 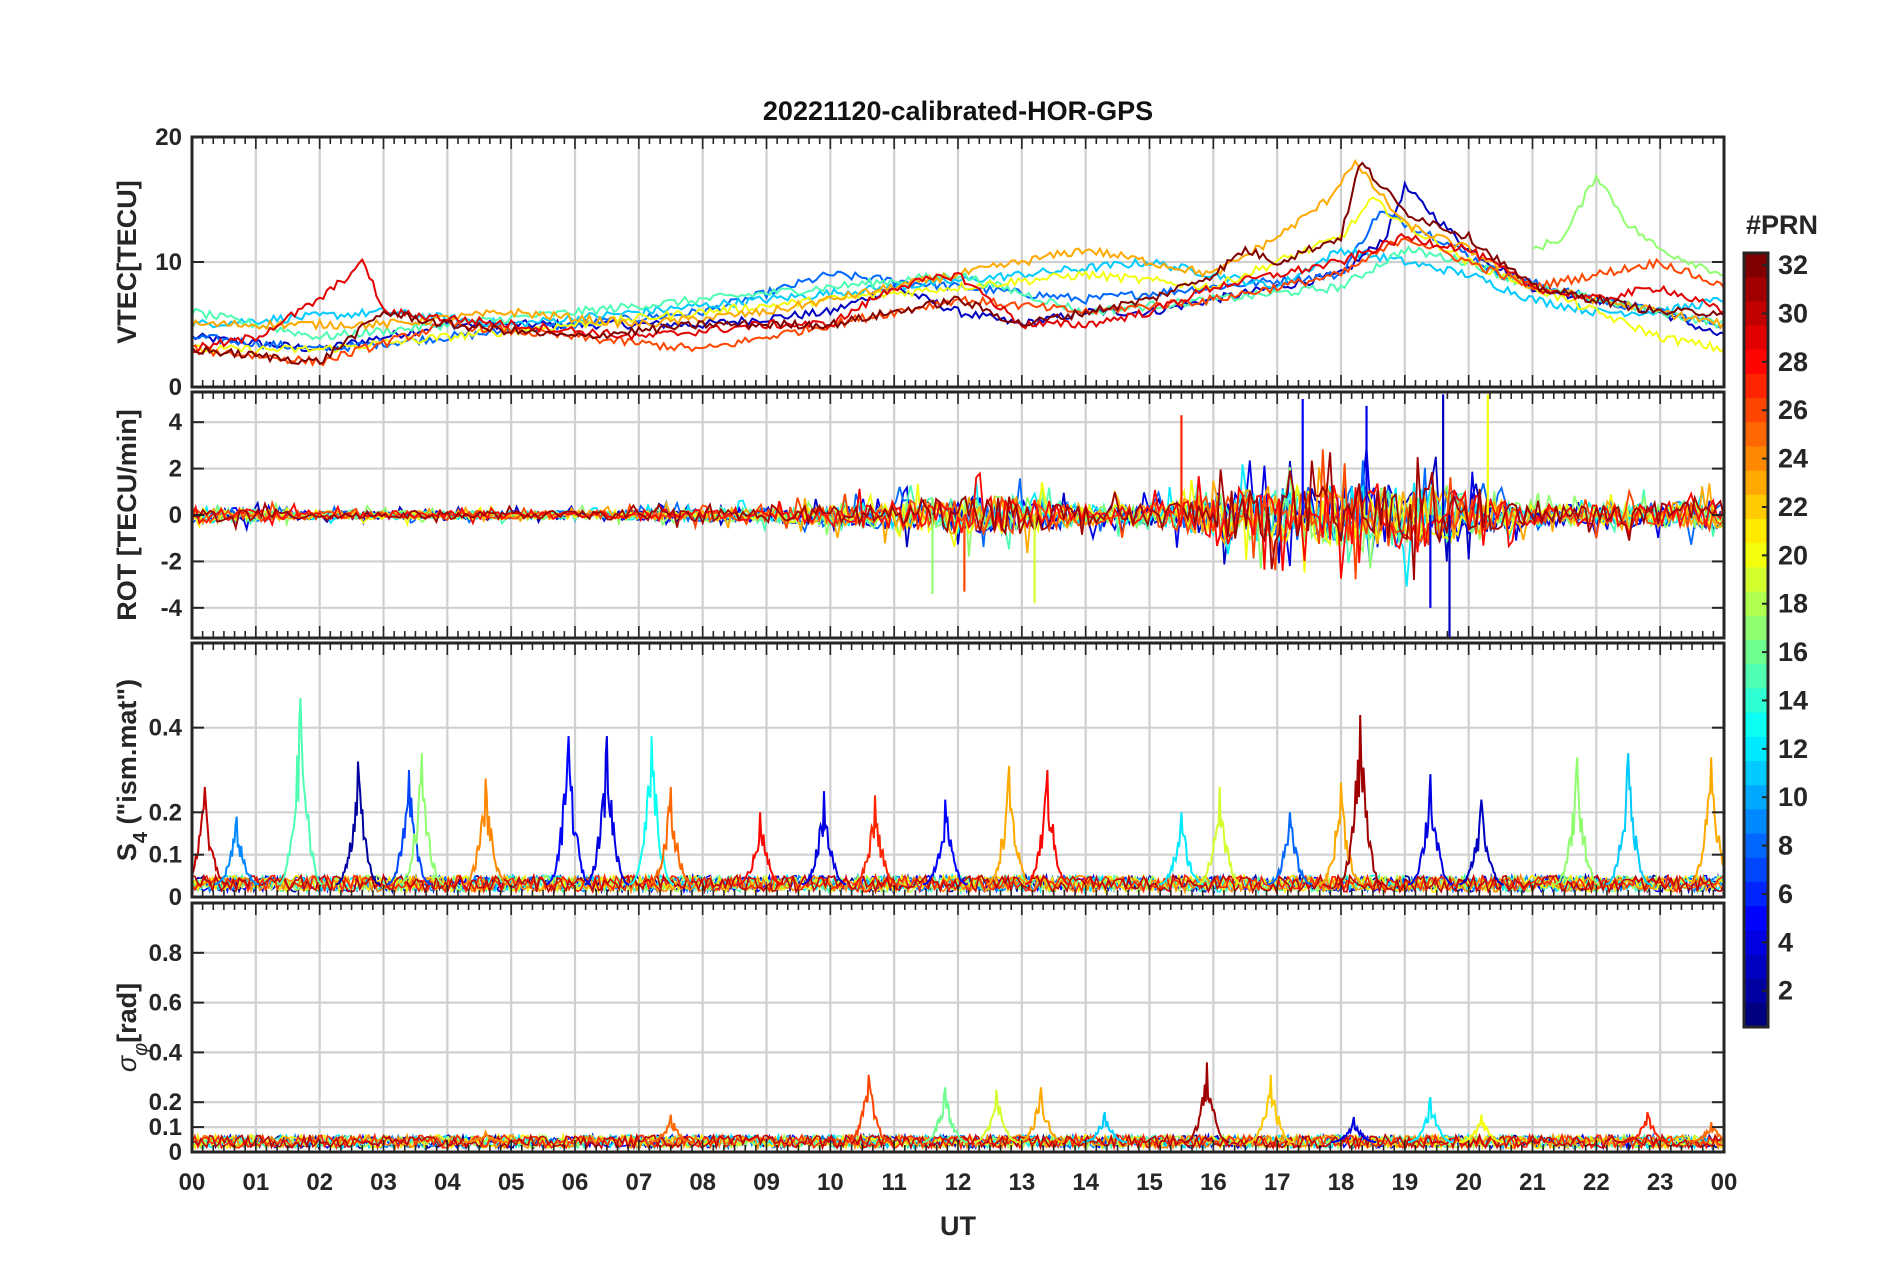 I want to click on x-tick-label: 23, so click(x=1660, y=1182).